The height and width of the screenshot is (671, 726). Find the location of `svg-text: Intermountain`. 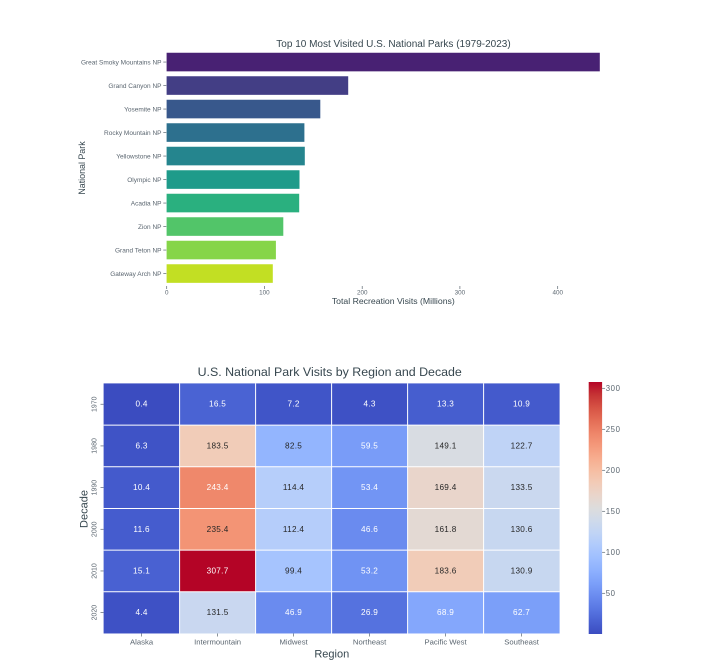

svg-text: Intermountain is located at coordinates (217, 642).